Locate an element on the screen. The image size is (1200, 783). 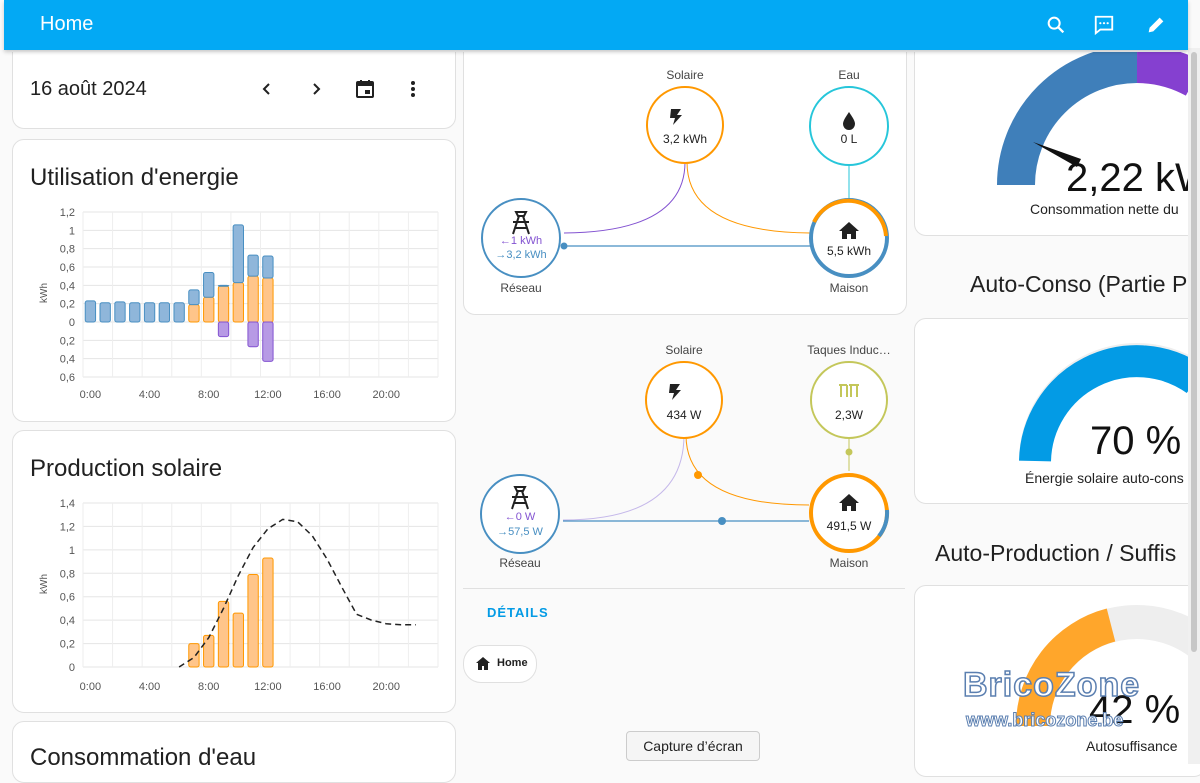
assist-icon is located at coordinates (1104, 25).